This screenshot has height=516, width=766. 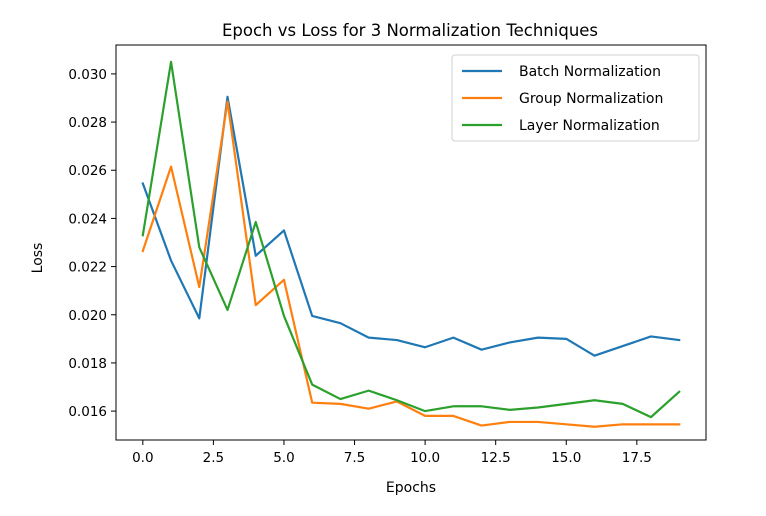 What do you see at coordinates (87, 364) in the screenshot?
I see `y-tick-label: 0.018` at bounding box center [87, 364].